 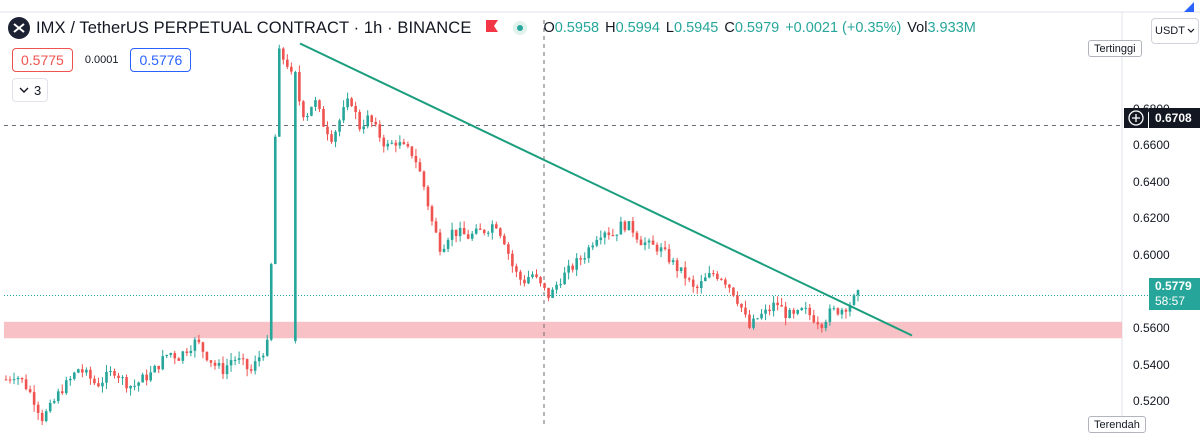 What do you see at coordinates (30, 90) in the screenshot?
I see `indicators-toggle-button: 3` at bounding box center [30, 90].